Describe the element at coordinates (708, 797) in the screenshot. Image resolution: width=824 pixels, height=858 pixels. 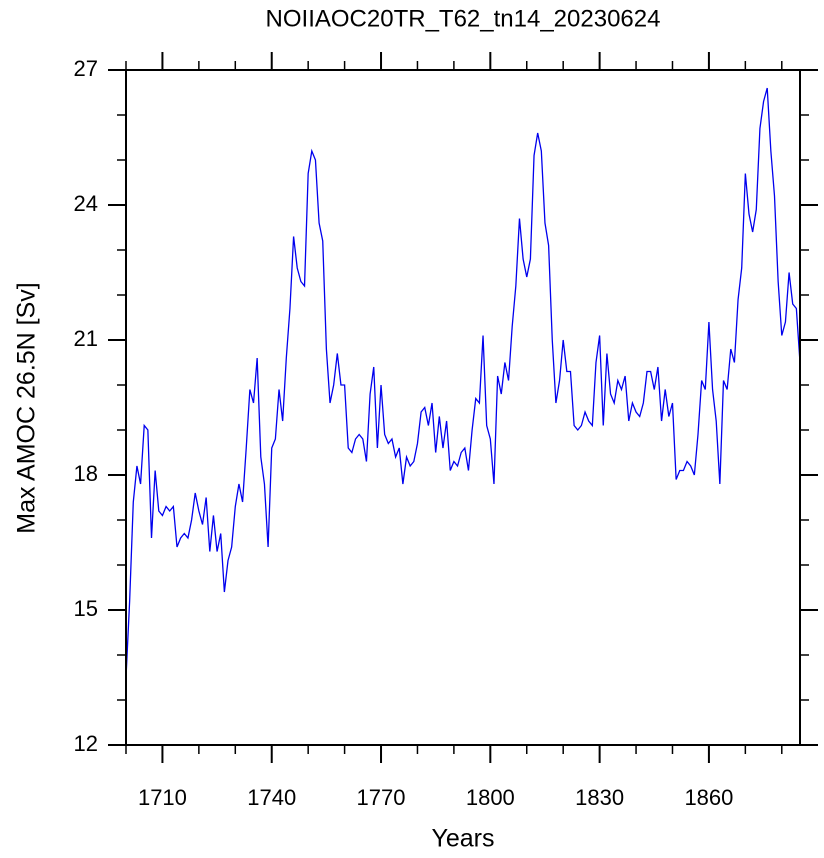
I see `x-tick-label: 1860` at that location.